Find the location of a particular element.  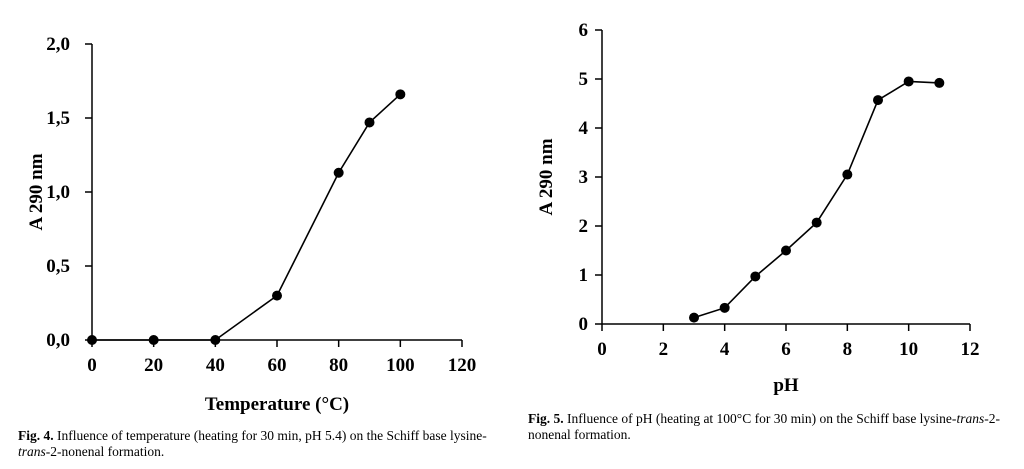

fig5-y-tick-label: 1 is located at coordinates (584, 275).